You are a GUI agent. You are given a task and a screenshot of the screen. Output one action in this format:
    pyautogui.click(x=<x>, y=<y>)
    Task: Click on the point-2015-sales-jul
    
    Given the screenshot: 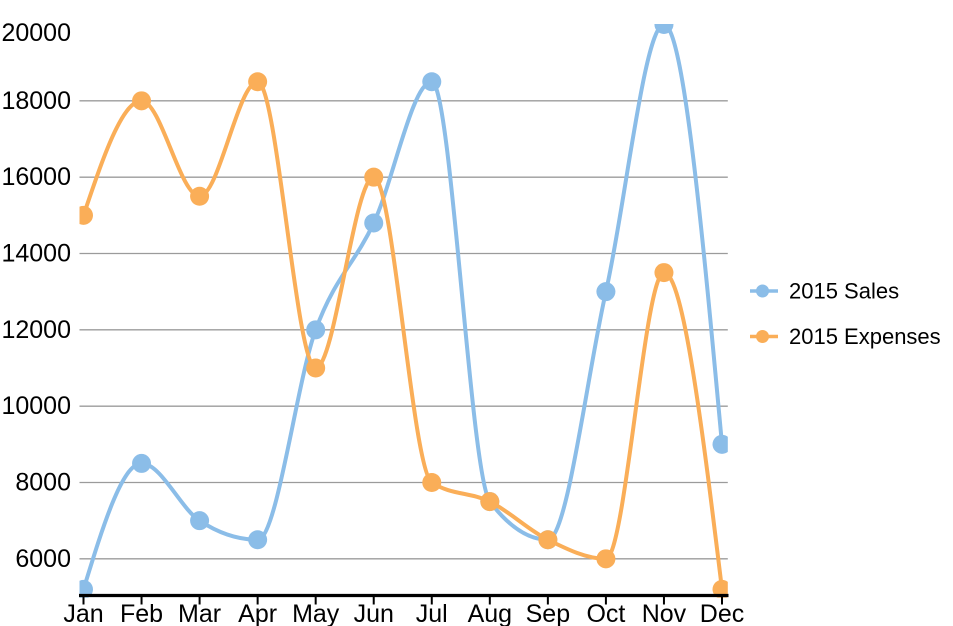 What is the action you would take?
    pyautogui.click(x=432, y=82)
    